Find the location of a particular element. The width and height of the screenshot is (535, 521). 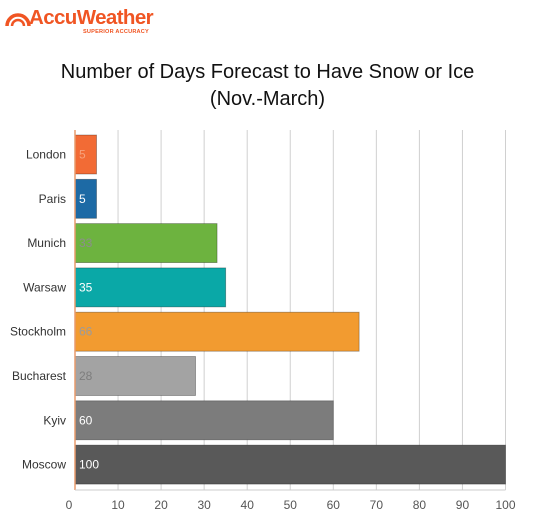

logo-brand: AccuWeather is located at coordinates (91, 17).